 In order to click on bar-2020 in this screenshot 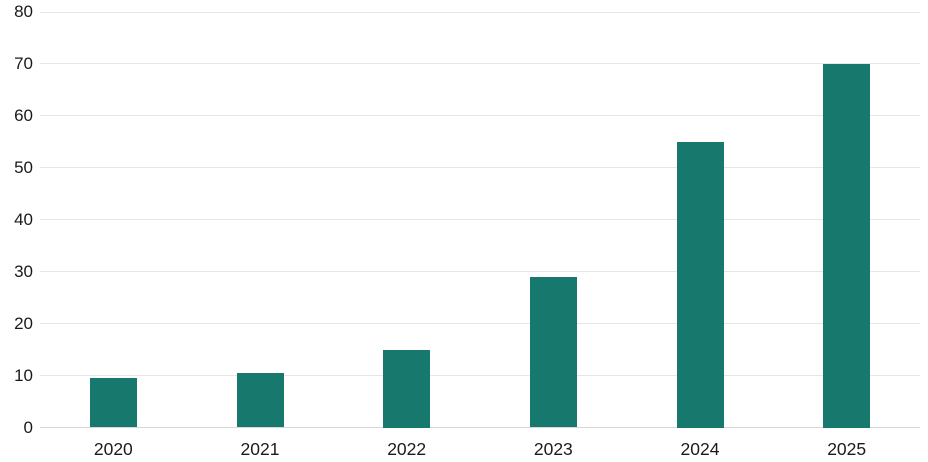, I will do `click(113, 403)`.